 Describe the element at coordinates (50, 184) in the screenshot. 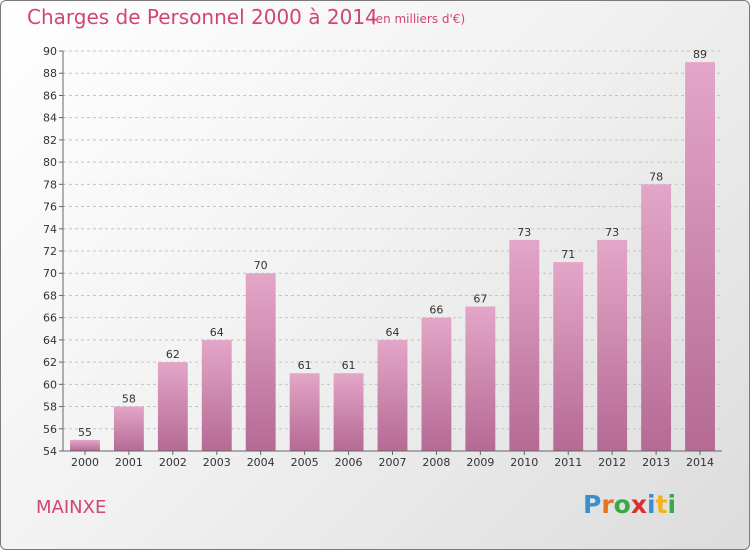

I see `y-tick-label: 78` at that location.